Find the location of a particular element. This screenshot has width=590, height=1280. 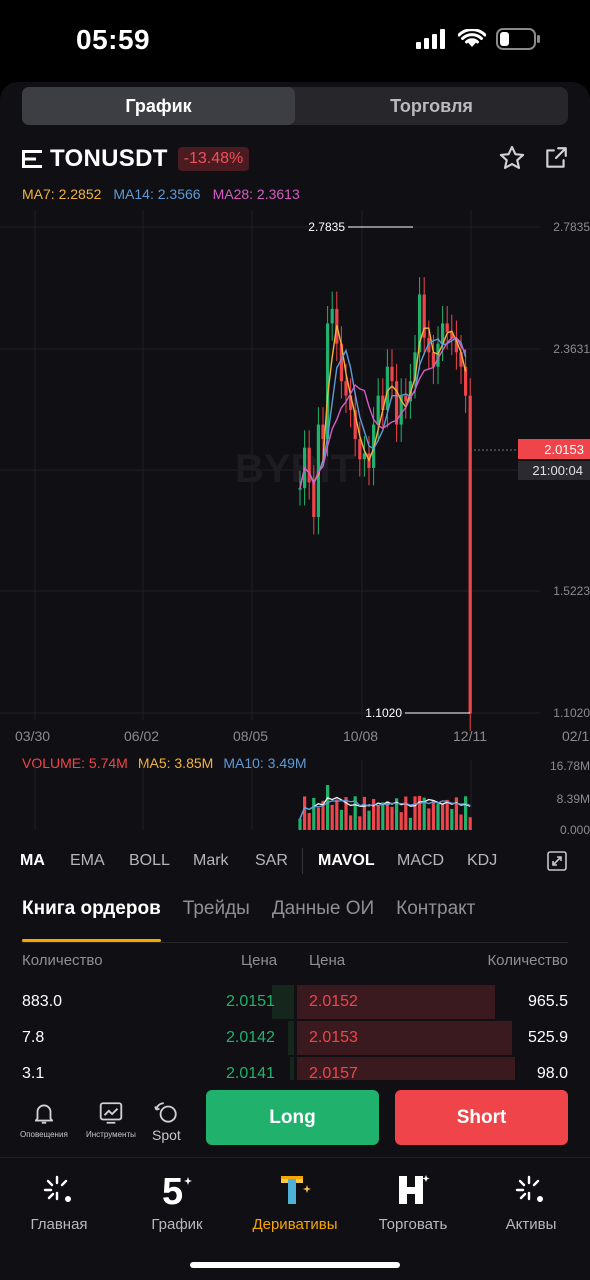

x-tick: 06/02 is located at coordinates (142, 736).